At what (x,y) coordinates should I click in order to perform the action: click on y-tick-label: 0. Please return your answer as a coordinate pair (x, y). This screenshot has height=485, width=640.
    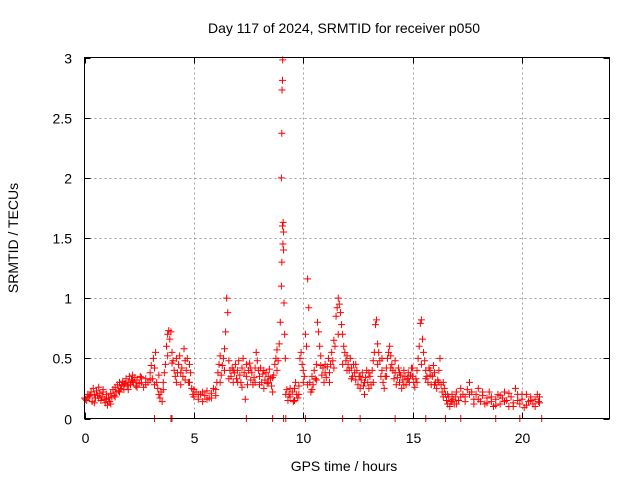
    Looking at the image, I should click on (68, 420).